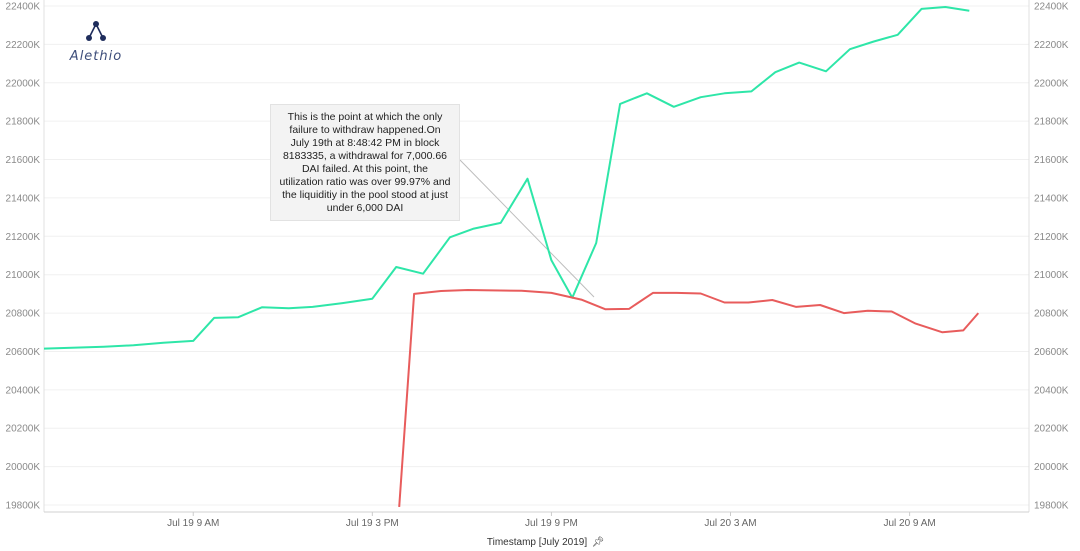 This screenshot has height=551, width=1080. What do you see at coordinates (193, 523) in the screenshot?
I see `x-tick-label: Jul 19 9 AM` at bounding box center [193, 523].